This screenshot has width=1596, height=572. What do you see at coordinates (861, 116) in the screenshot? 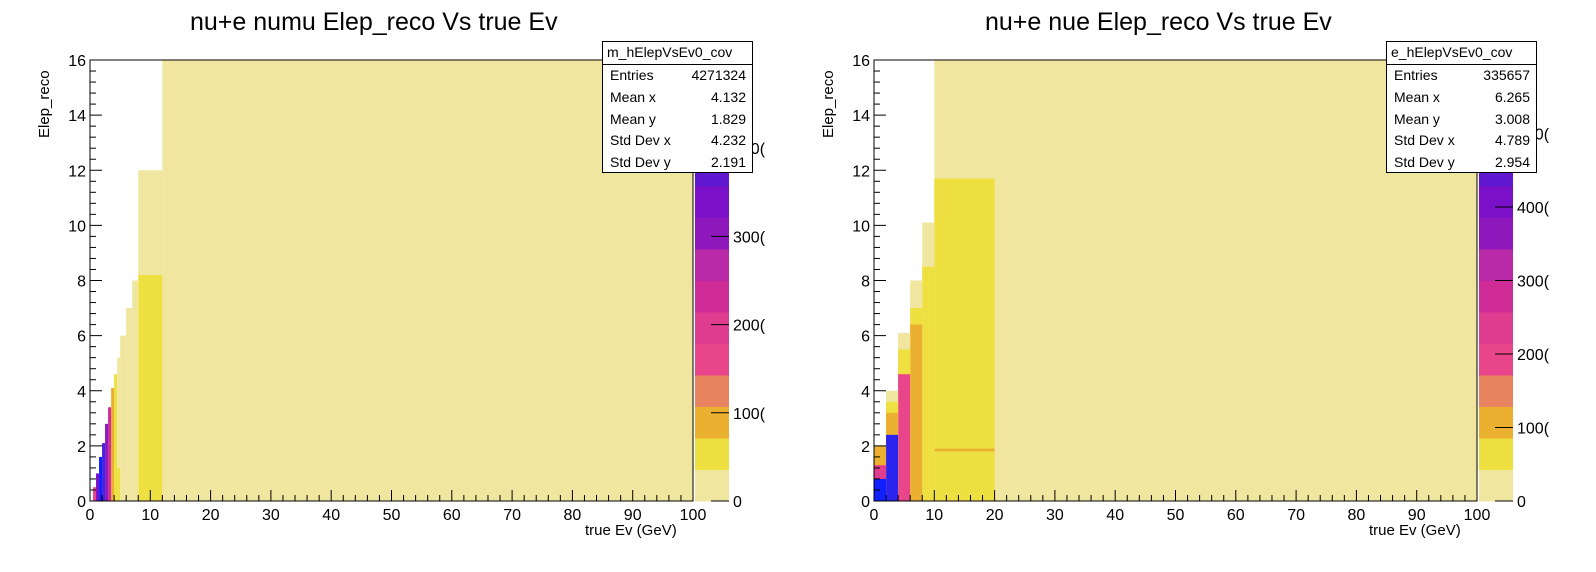
I see `y-tick-label: 14` at bounding box center [861, 116].